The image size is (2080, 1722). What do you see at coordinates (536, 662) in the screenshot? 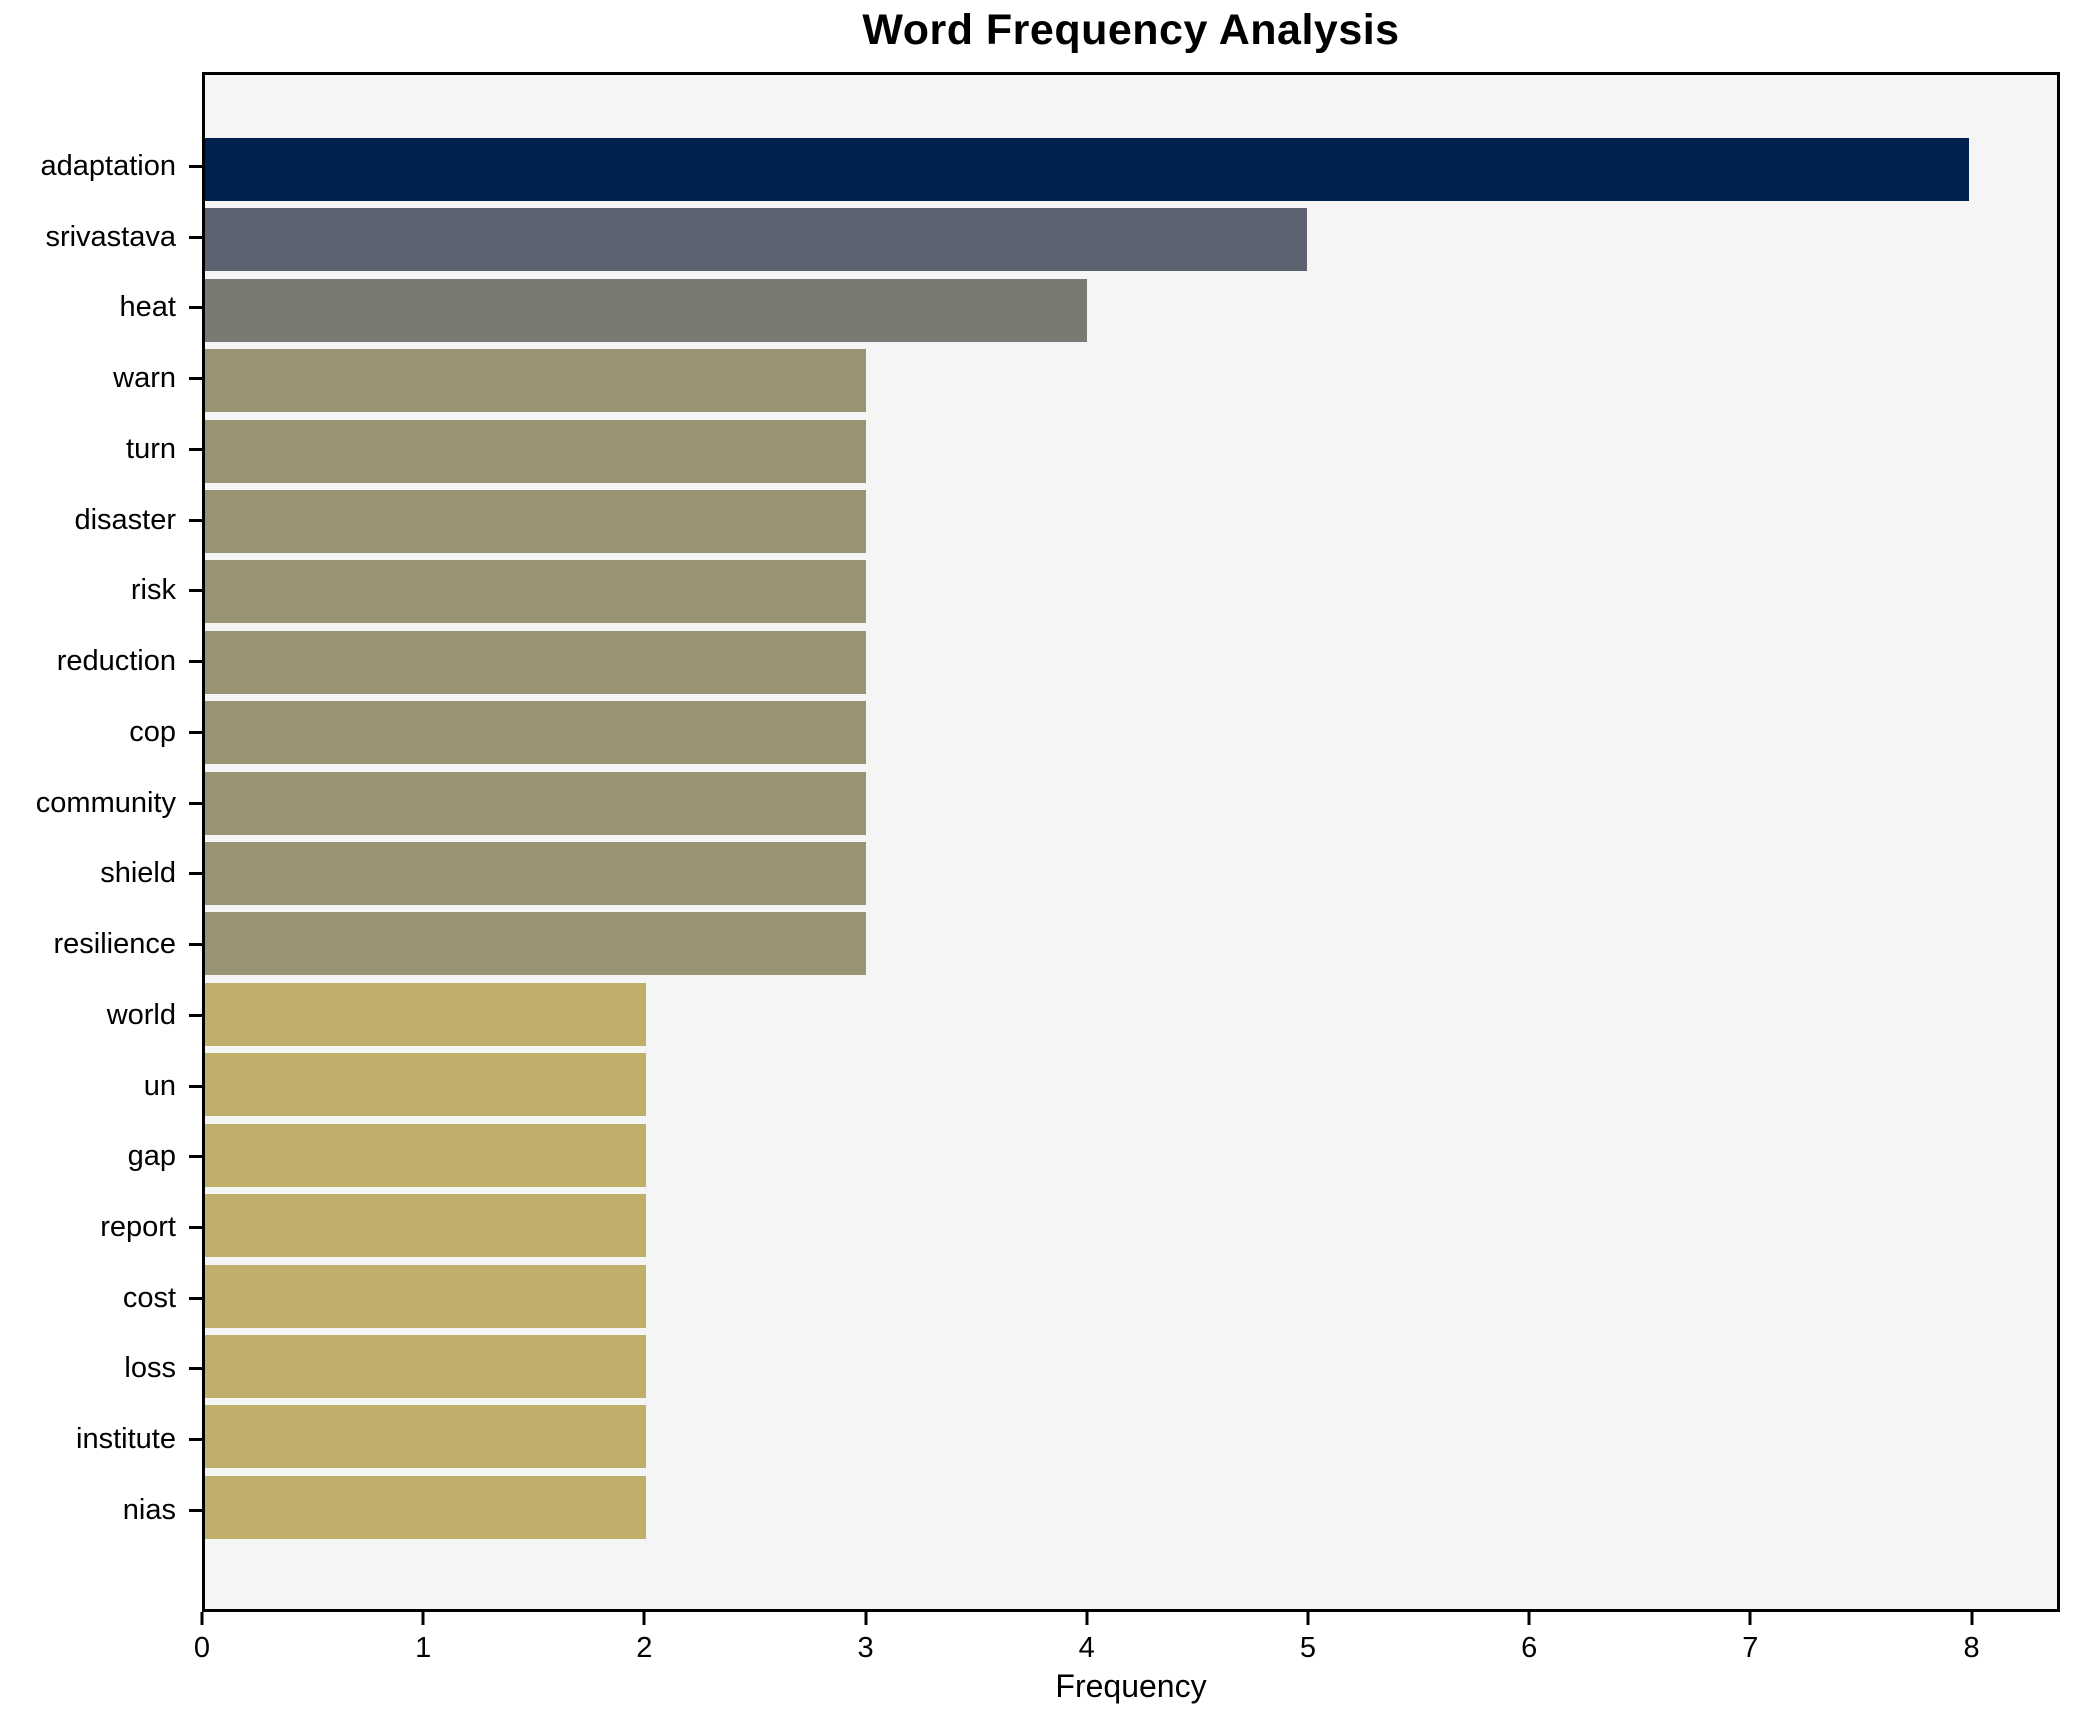
I see `bar-reduction` at bounding box center [536, 662].